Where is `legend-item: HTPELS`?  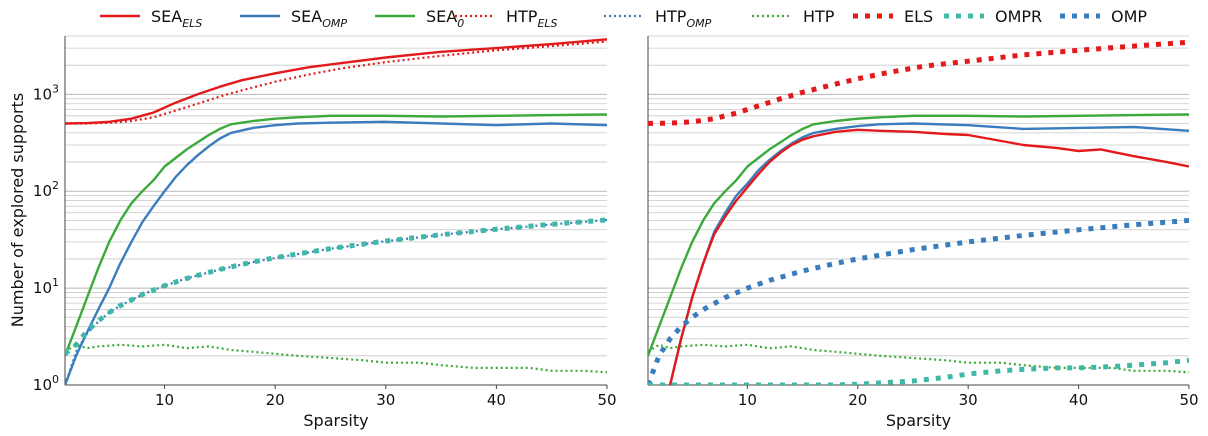 legend-item: HTPELS is located at coordinates (506, 18).